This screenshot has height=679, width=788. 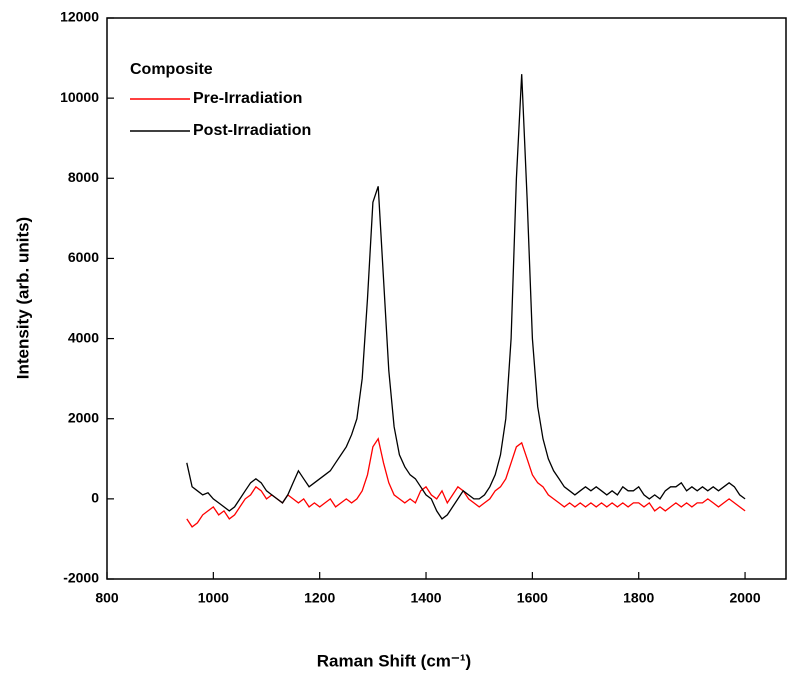 I want to click on y-tick-label: -2000, so click(x=81, y=578).